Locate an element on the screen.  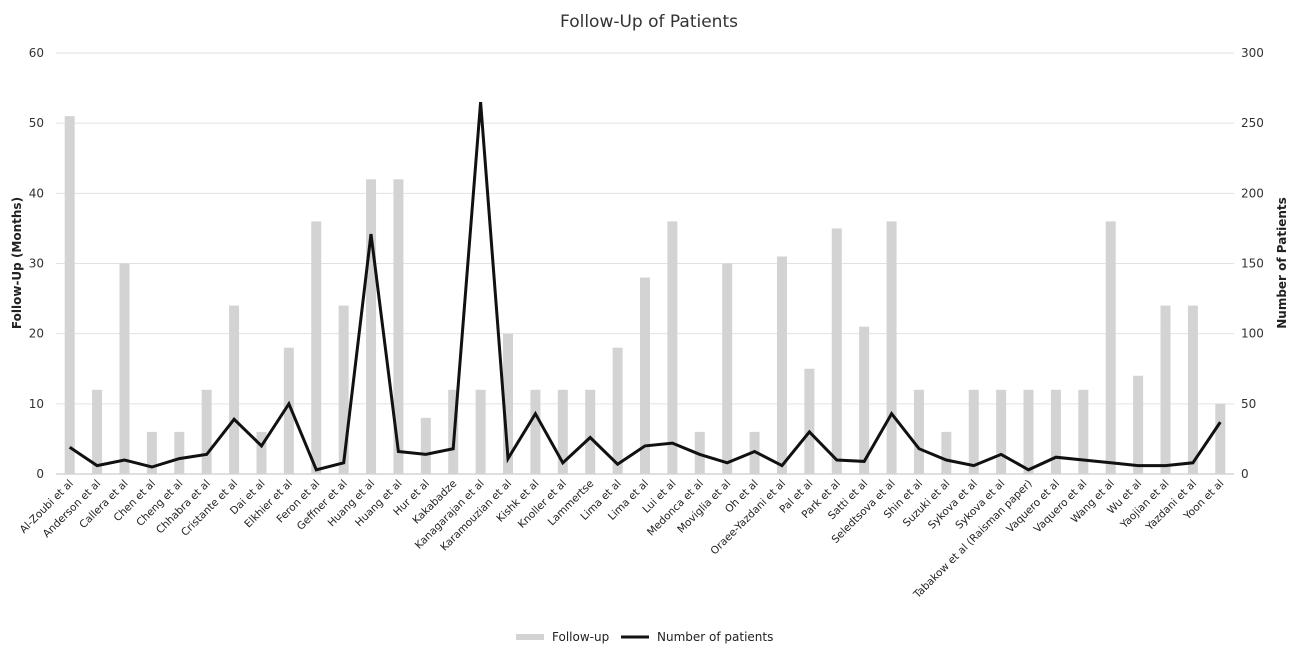
legend-label-follow-up: Follow-up is located at coordinates (580, 637).